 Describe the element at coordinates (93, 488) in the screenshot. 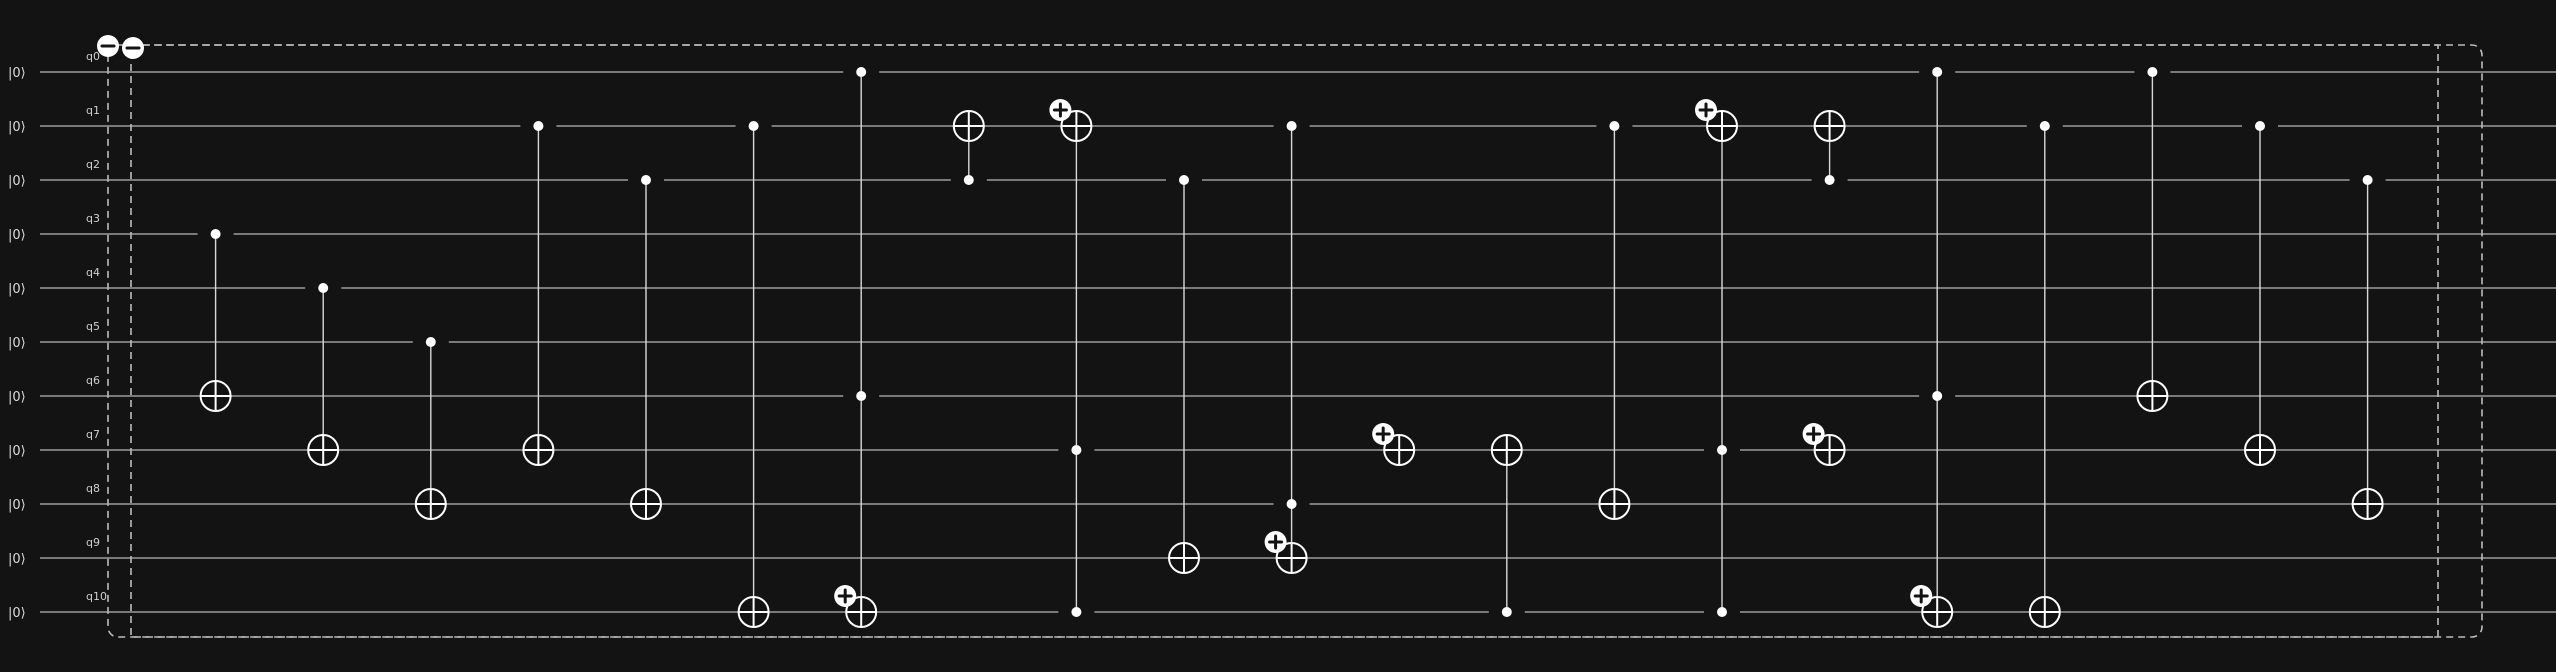

I see `qubit-label-q8: q8` at that location.